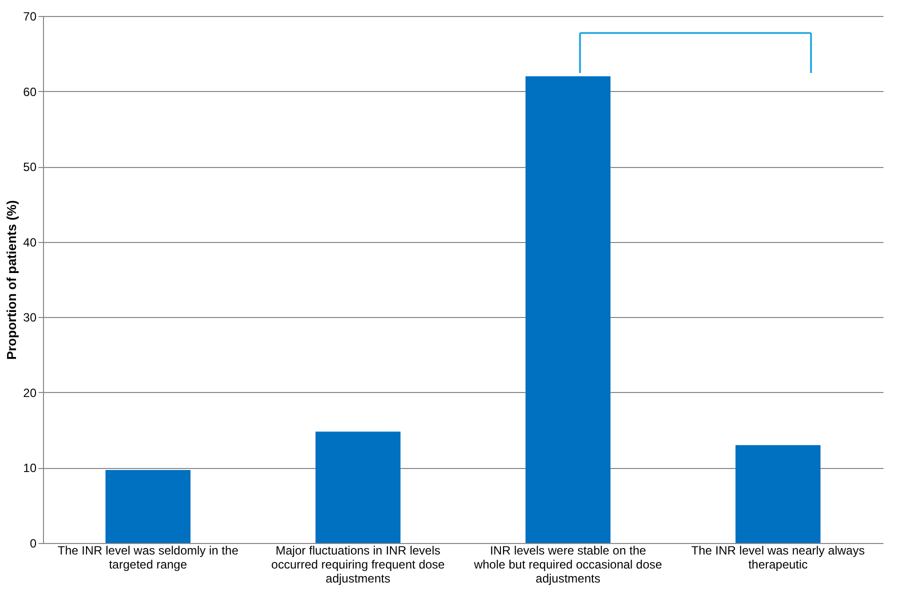 Image resolution: width=899 pixels, height=613 pixels. I want to click on y-tick-label: 70, so click(30, 17).